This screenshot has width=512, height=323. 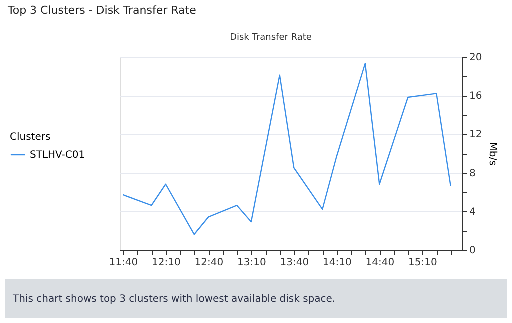 I want to click on x-tick-label: 14:10, so click(x=337, y=263).